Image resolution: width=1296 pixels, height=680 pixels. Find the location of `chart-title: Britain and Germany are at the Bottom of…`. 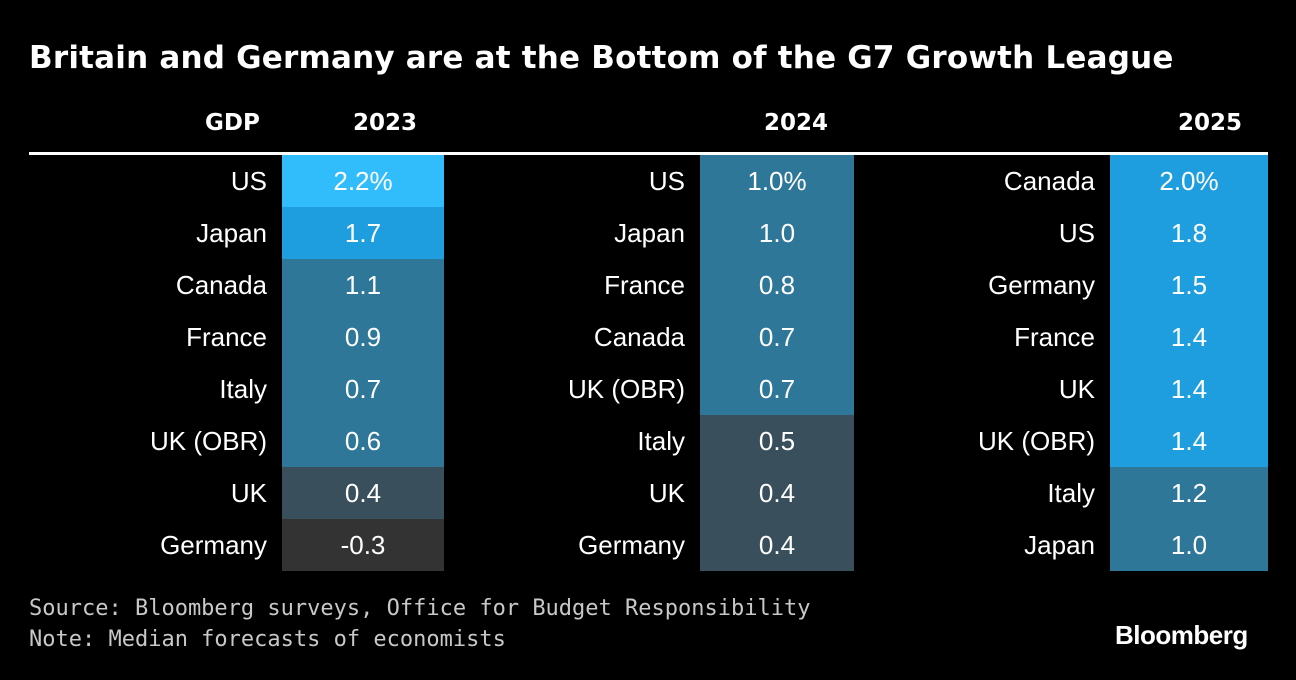

chart-title: Britain and Germany are at the Bottom of… is located at coordinates (601, 58).